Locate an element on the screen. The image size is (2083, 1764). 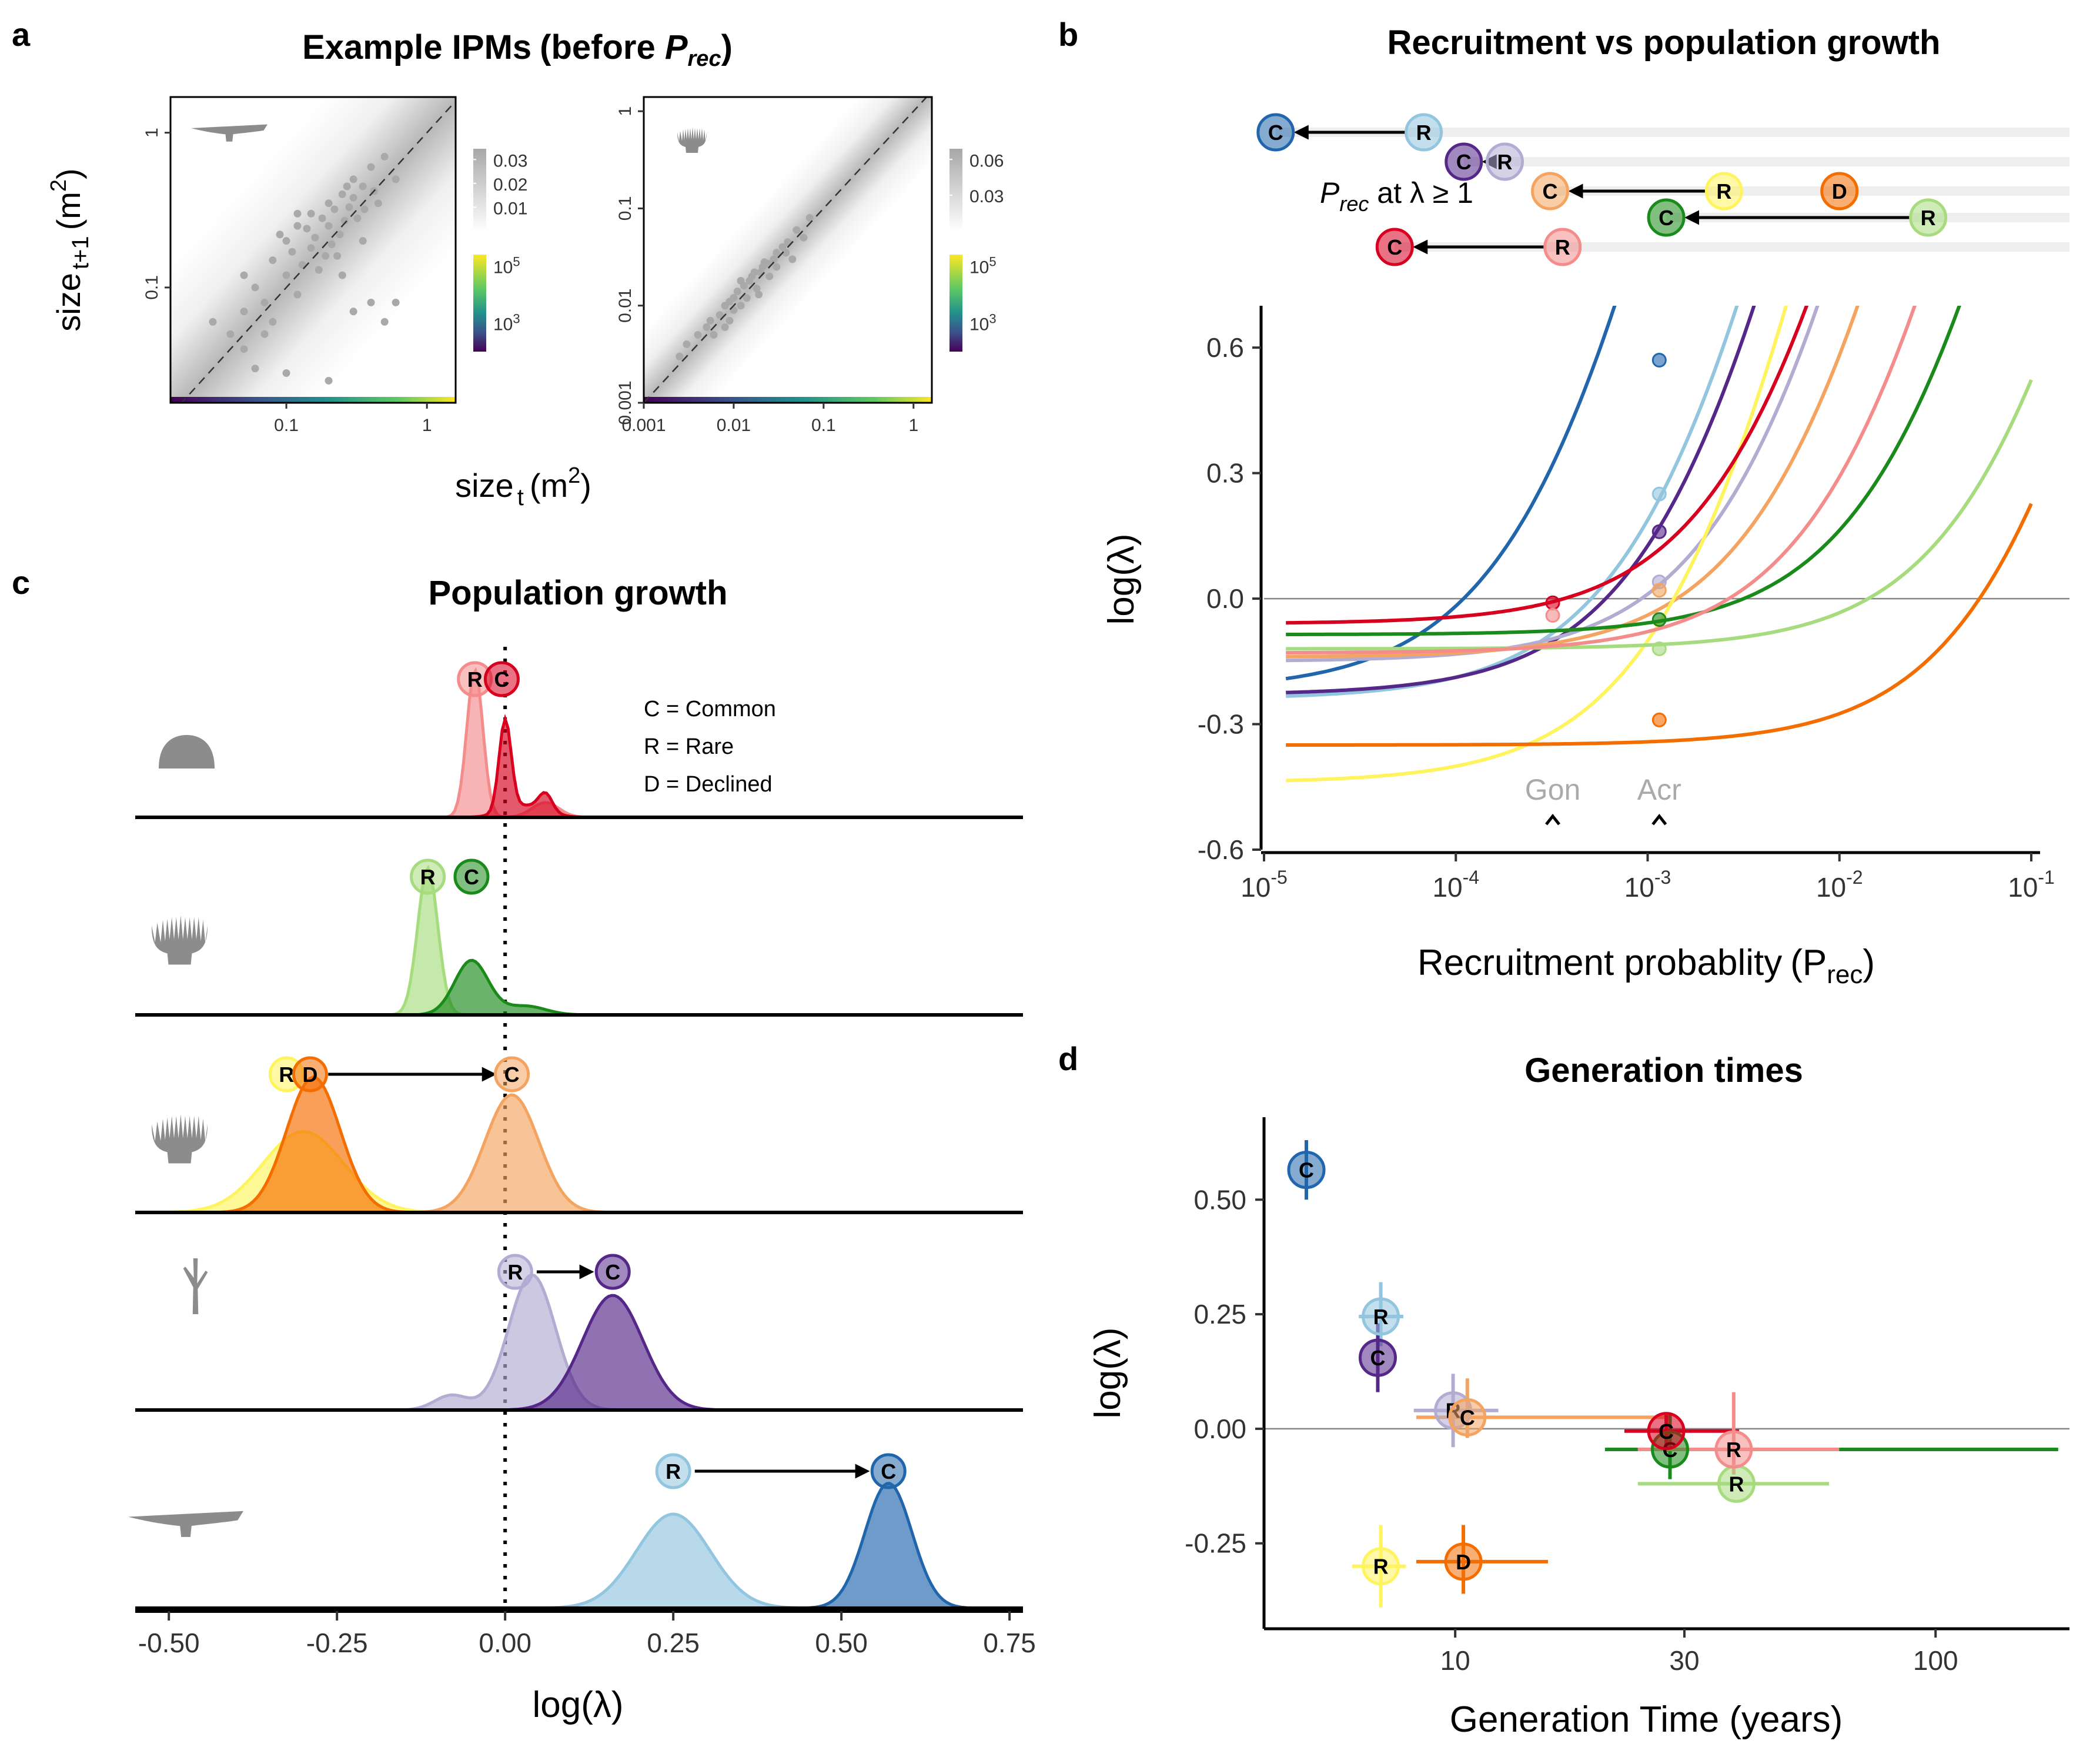
y-title-sup: 2 is located at coordinates (59, 185).